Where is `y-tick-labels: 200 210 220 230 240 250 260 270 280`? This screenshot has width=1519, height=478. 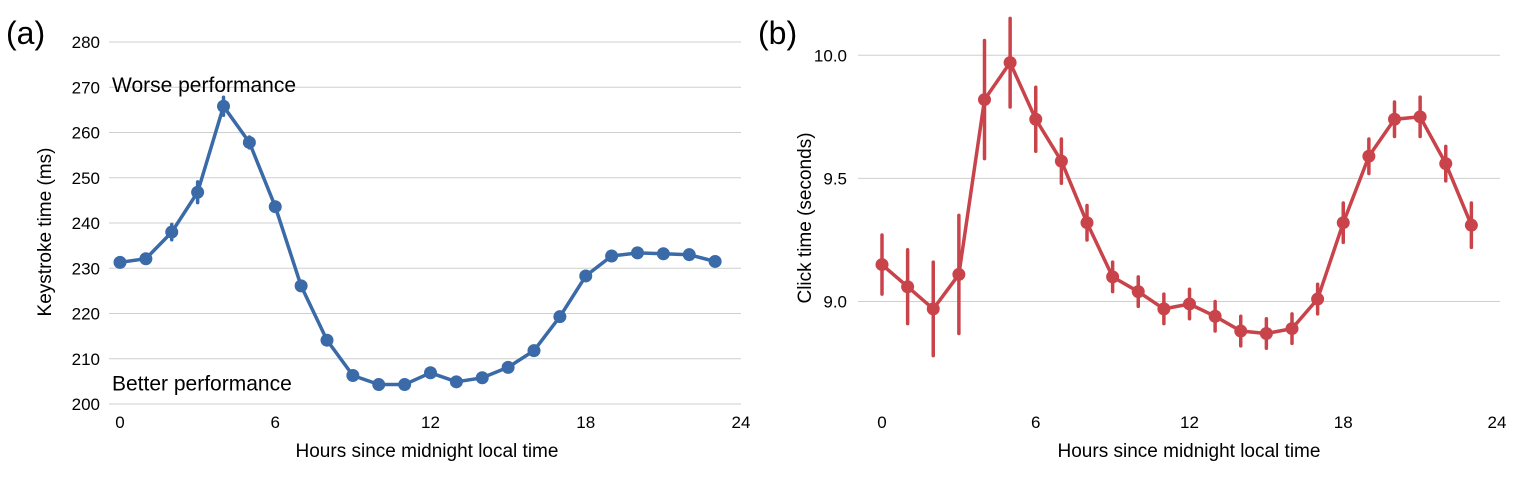 y-tick-labels: 200 210 220 230 240 250 260 270 280 is located at coordinates (86, 223).